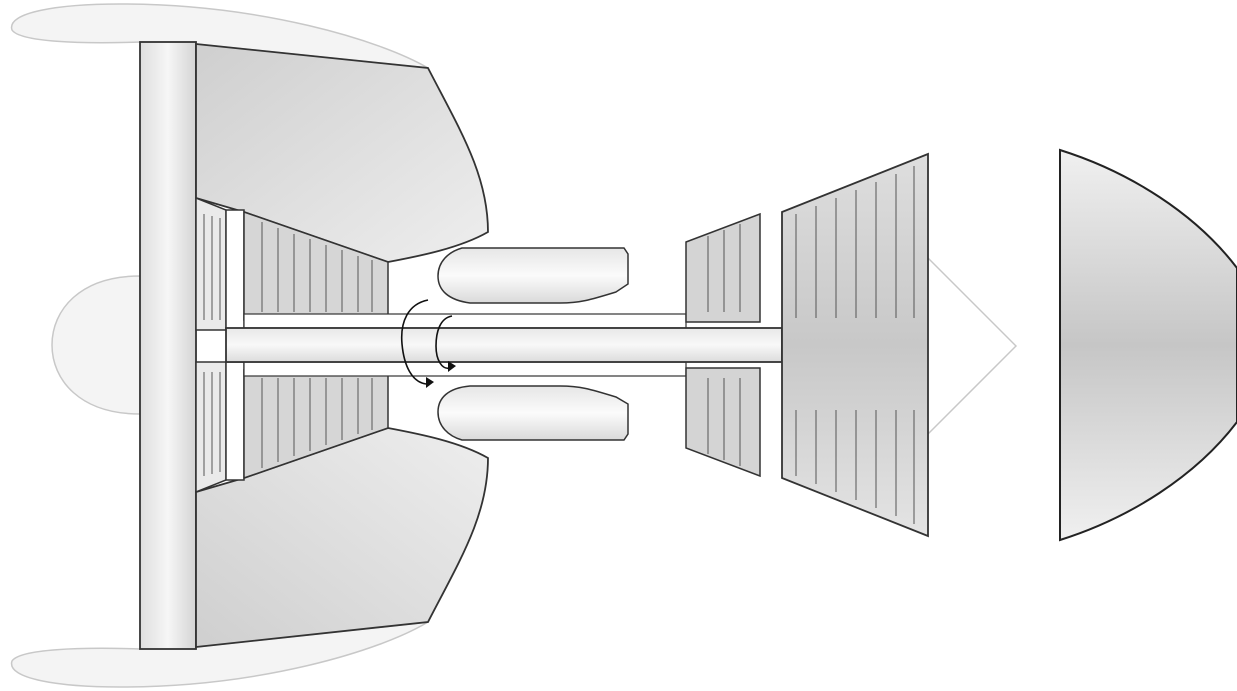  I want to click on intake-housing-lower, so click(342, 538).